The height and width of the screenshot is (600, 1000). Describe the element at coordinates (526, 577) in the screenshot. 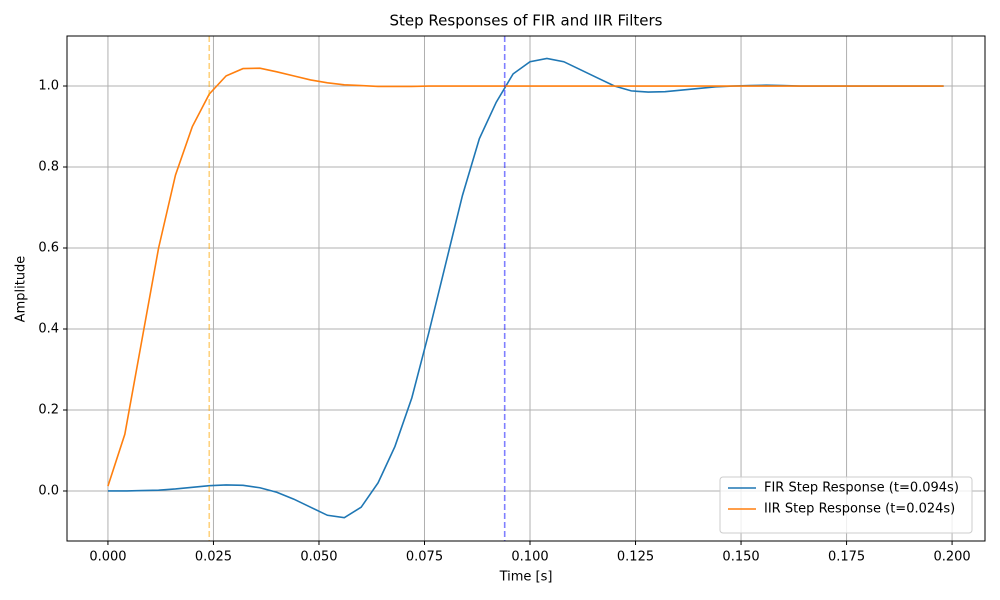

I see `x-axis-label: Time [s]` at that location.